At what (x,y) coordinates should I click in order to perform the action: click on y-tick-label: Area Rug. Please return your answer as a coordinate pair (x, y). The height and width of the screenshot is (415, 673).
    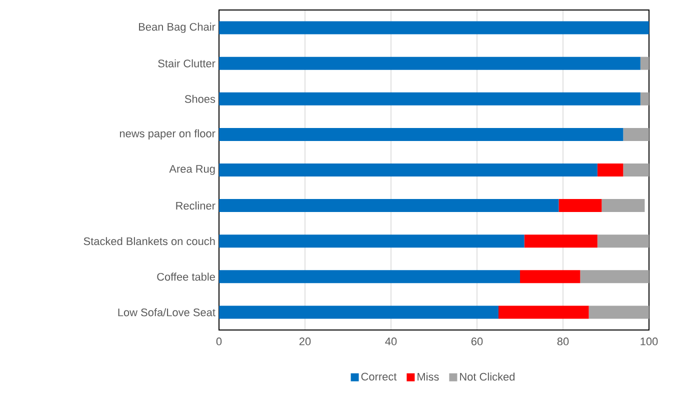
    Looking at the image, I should click on (192, 170).